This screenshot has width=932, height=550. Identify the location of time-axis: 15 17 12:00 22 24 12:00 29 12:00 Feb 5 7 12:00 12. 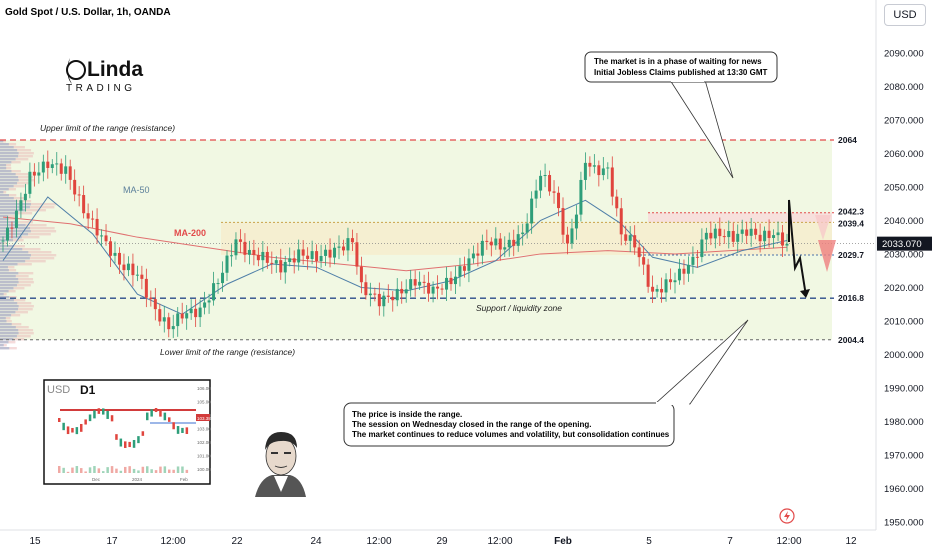
(443, 541).